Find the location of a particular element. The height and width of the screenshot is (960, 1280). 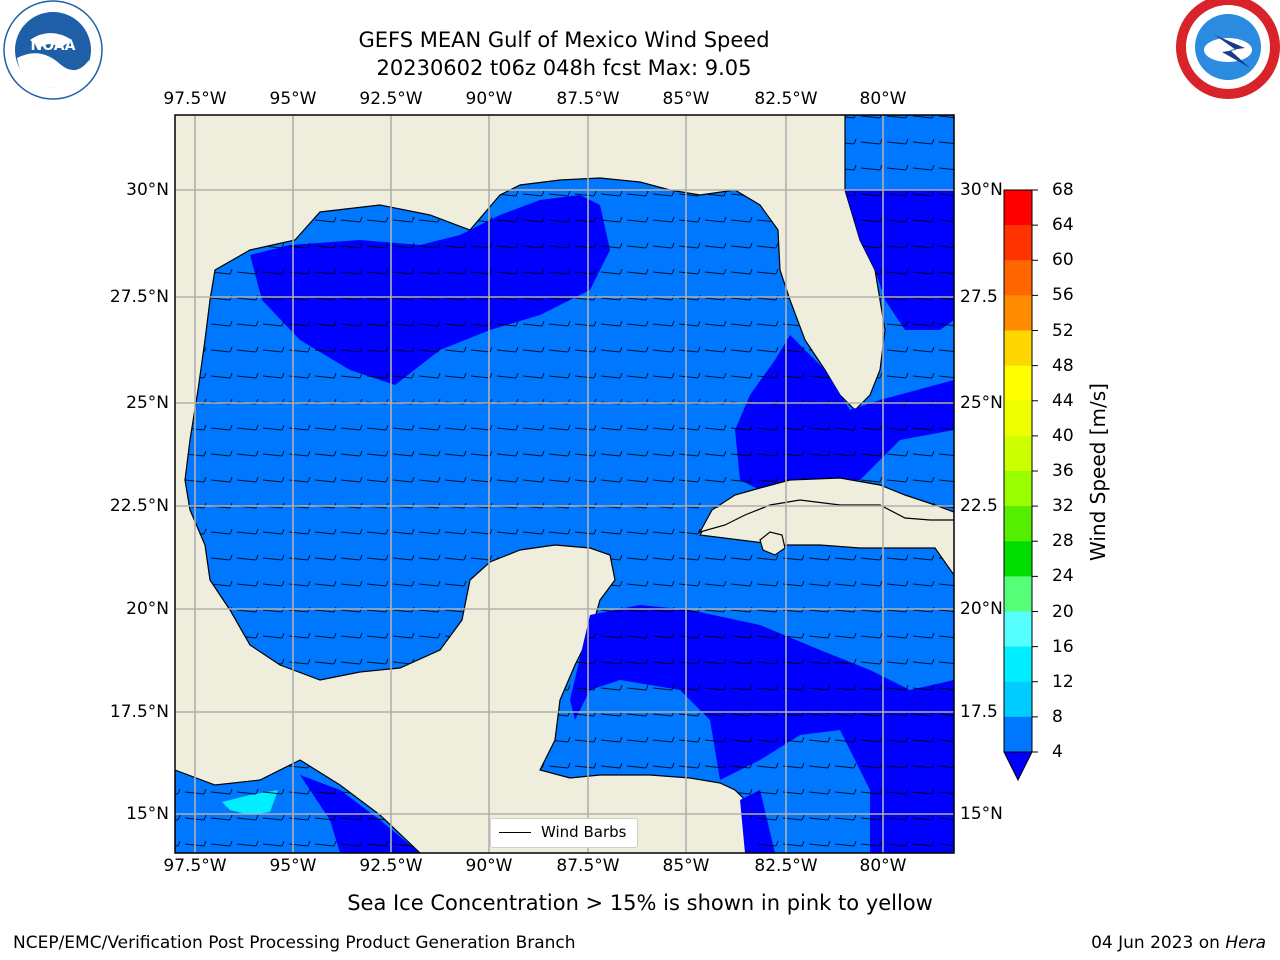

colorbar-tick-label: 16 is located at coordinates (1063, 646).